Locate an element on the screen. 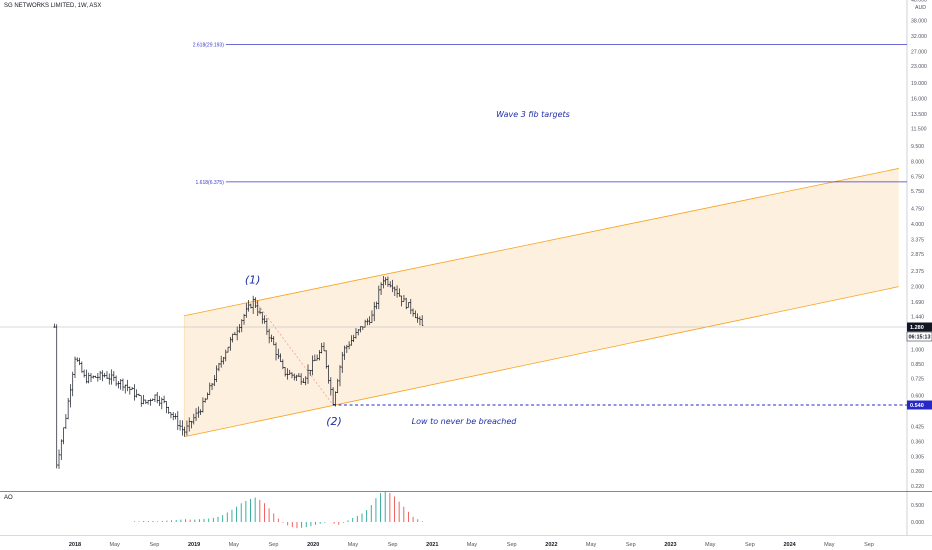 Image resolution: width=932 pixels, height=550 pixels. fib-2618-label: 2.618(29.193) is located at coordinates (208, 45).